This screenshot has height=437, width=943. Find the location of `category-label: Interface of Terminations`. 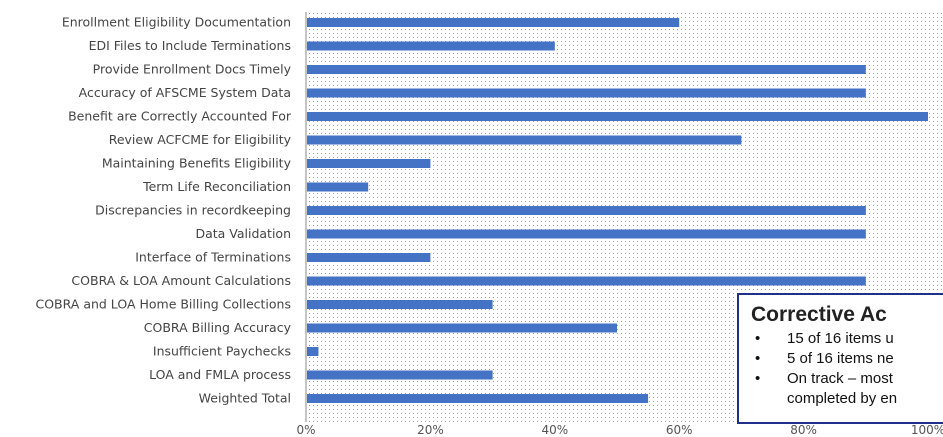

category-label: Interface of Terminations is located at coordinates (213, 257).